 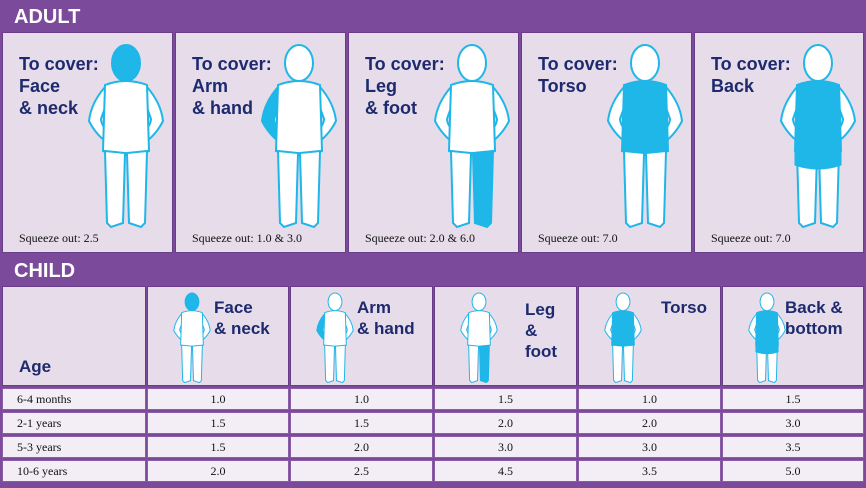 What do you see at coordinates (47, 17) in the screenshot?
I see `adult-section-header: ADULT` at bounding box center [47, 17].